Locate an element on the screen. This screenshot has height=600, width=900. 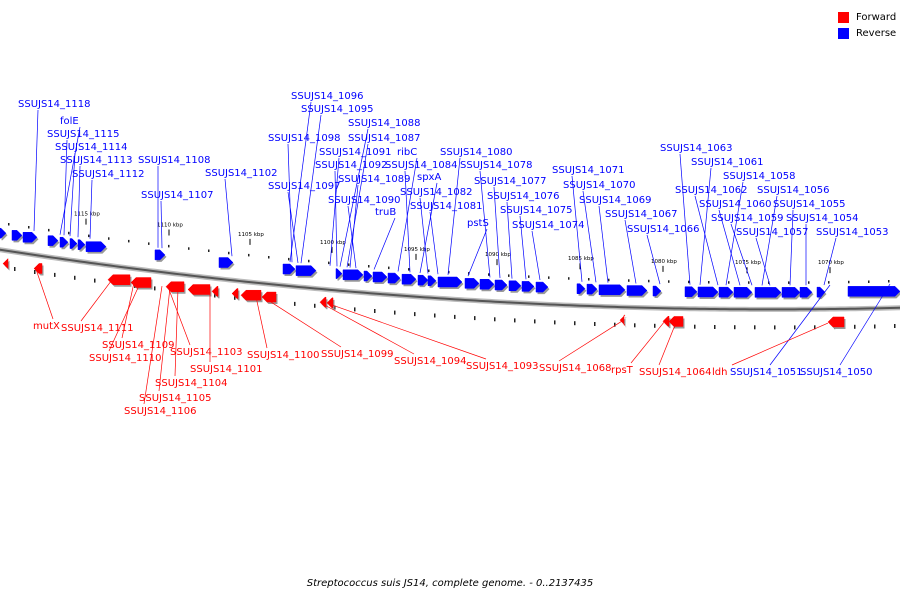
reverse-gene-label: SSUJS14_1075 is located at coordinates (536, 210).